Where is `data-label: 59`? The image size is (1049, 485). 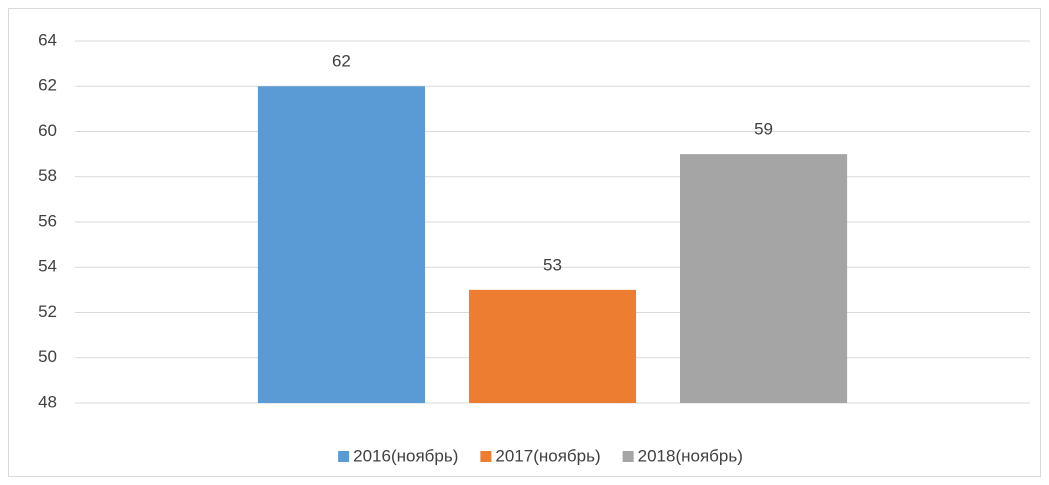 data-label: 59 is located at coordinates (763, 129).